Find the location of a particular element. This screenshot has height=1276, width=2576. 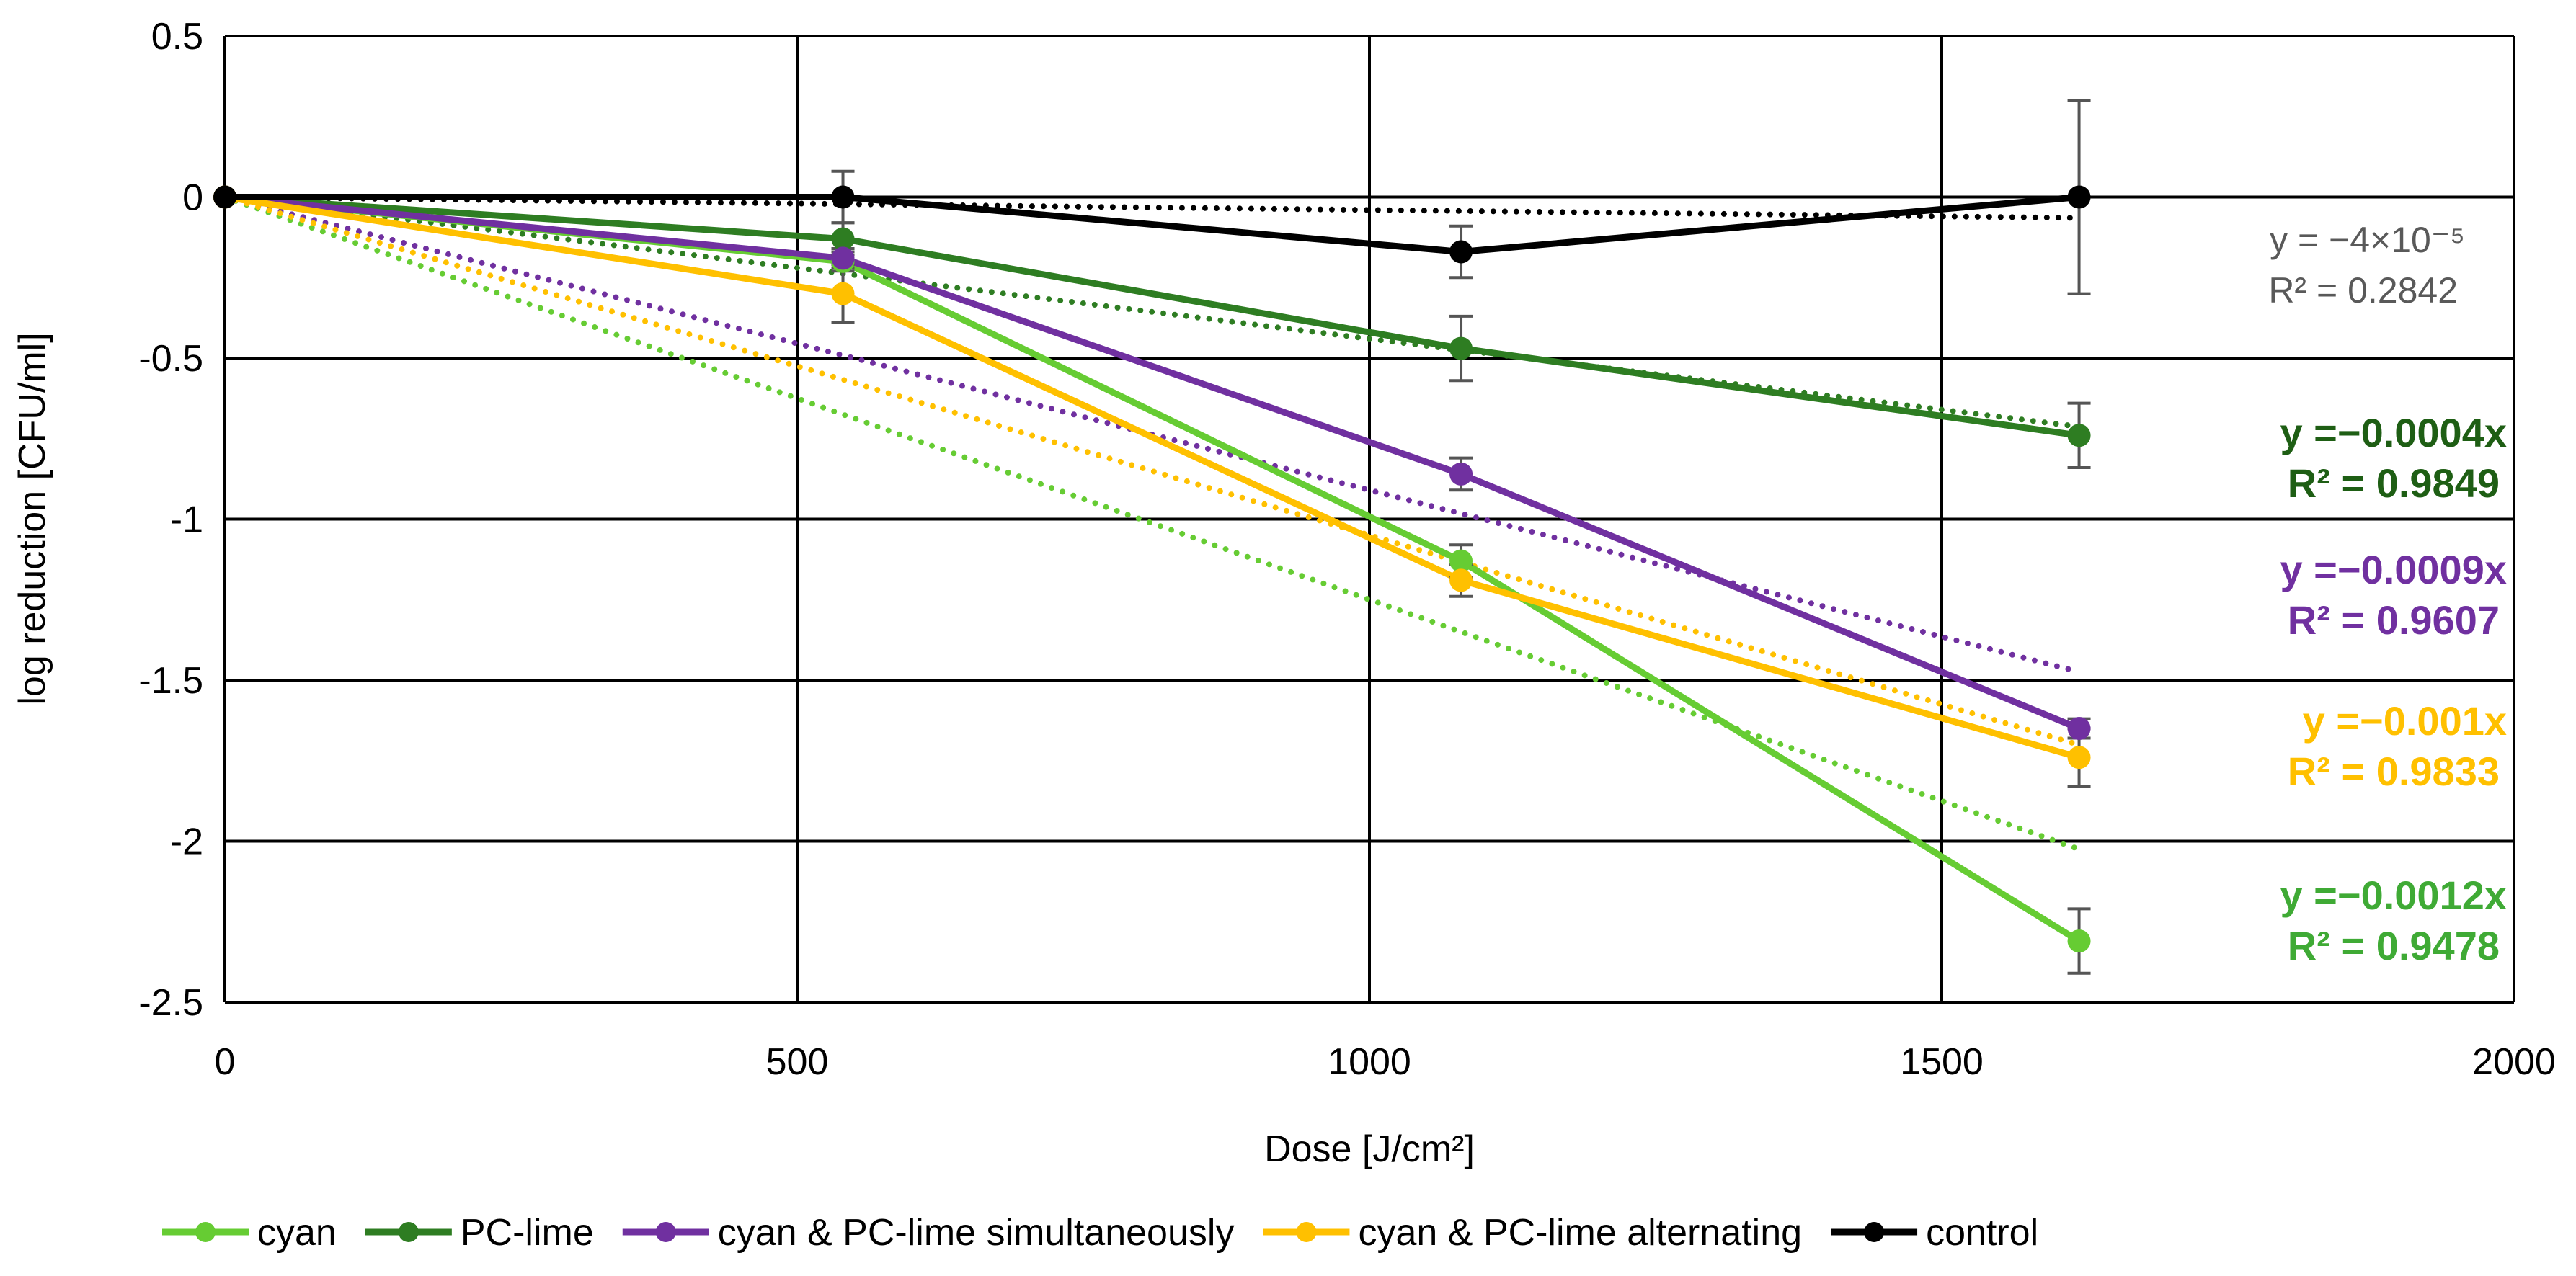

trend-r-squared: R² = 0.2842 is located at coordinates (2363, 290).